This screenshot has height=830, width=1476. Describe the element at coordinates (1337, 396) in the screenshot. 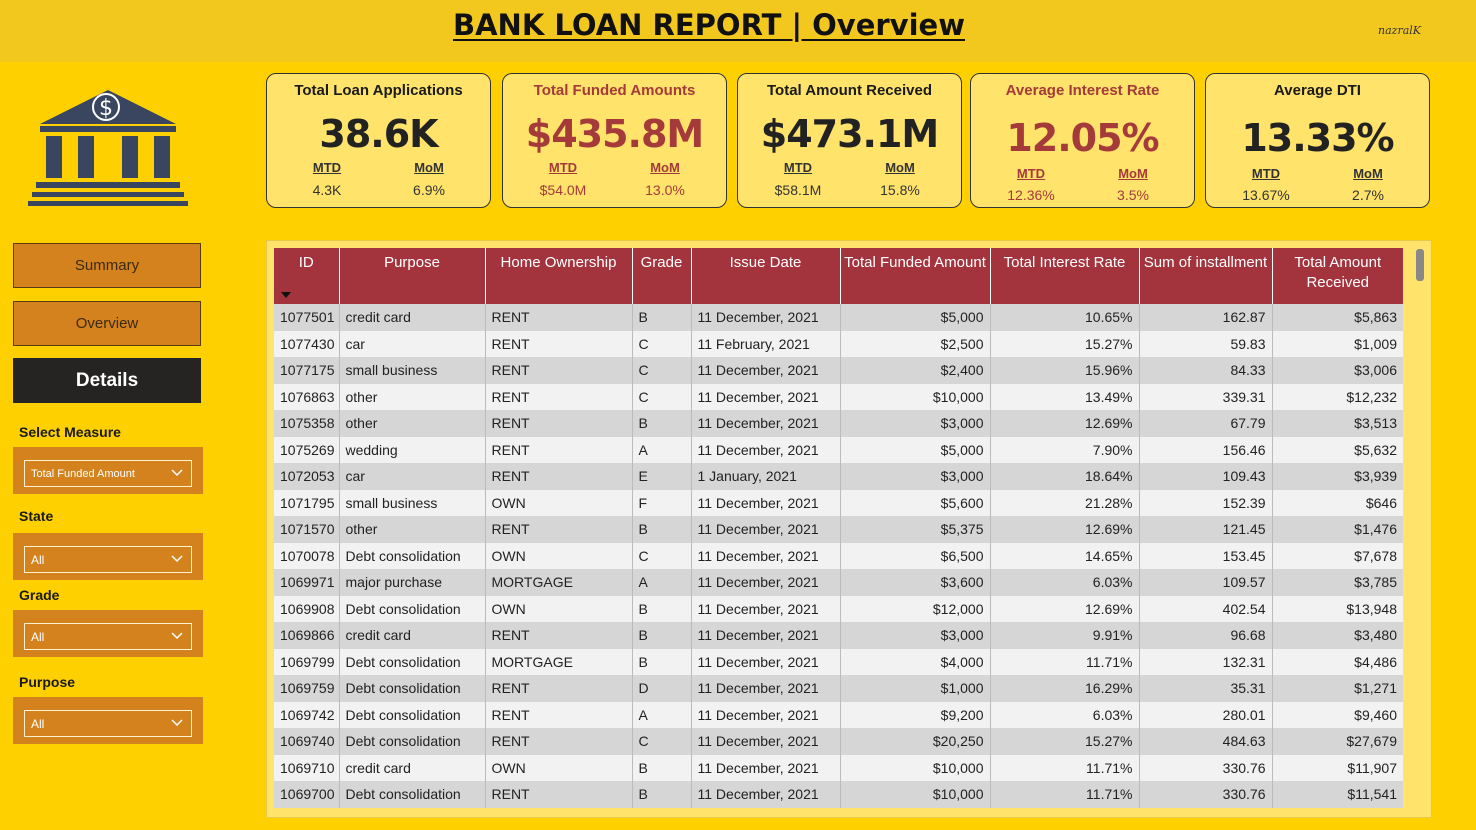

I see `cell-total-amount-received: $12,232` at that location.